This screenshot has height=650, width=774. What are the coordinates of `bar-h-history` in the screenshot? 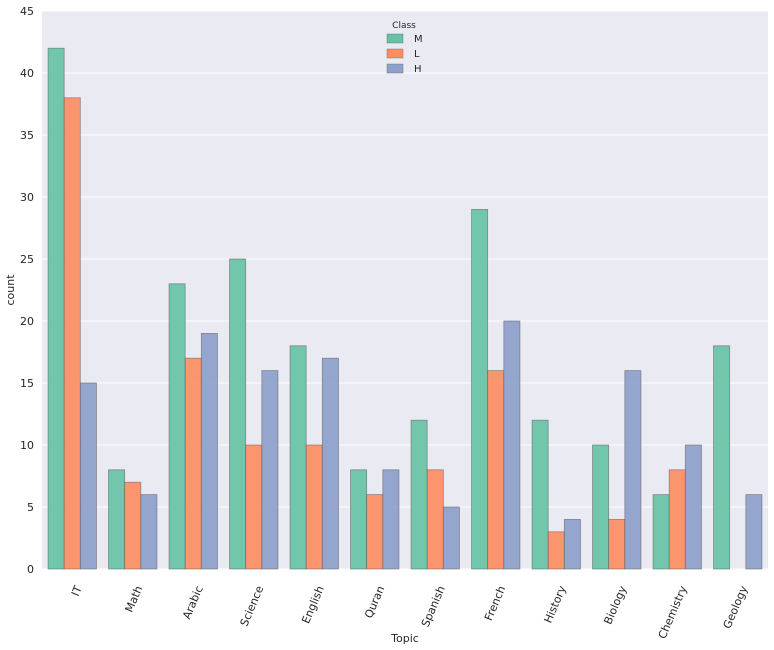 It's located at (572, 544).